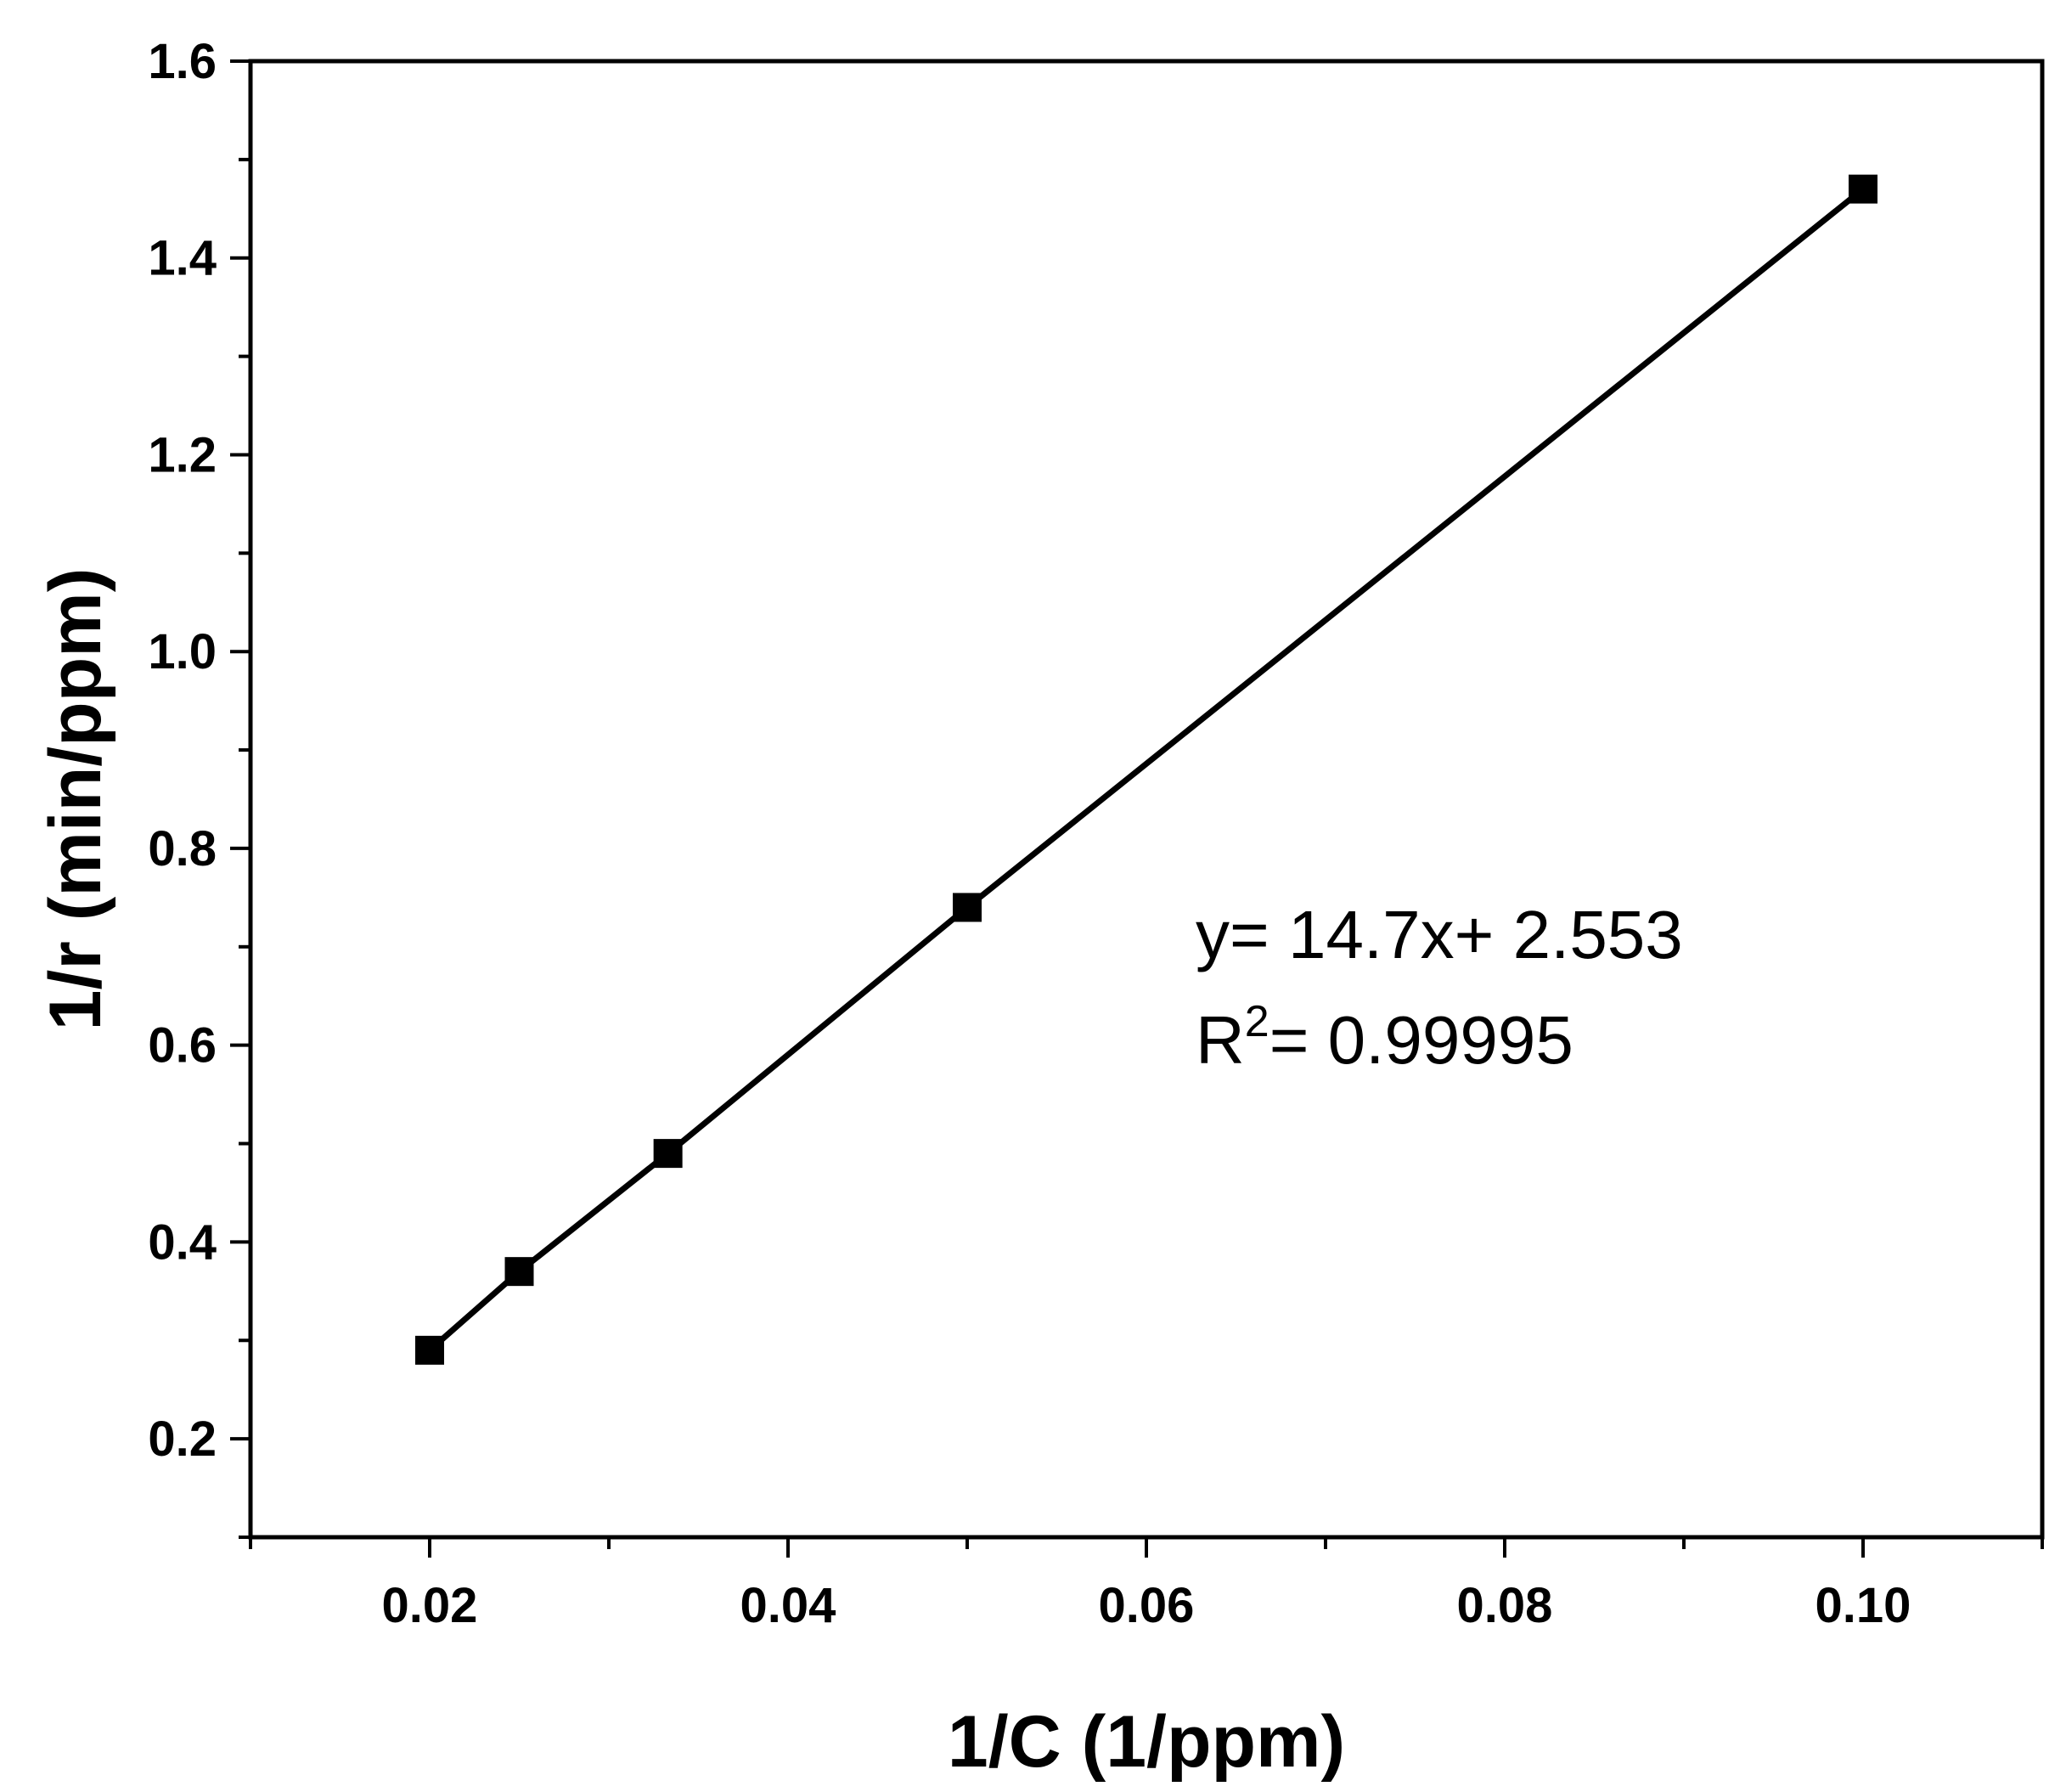 This screenshot has height=1792, width=2066. Describe the element at coordinates (1147, 1606) in the screenshot. I see `x-tick-label: 0.06` at that location.